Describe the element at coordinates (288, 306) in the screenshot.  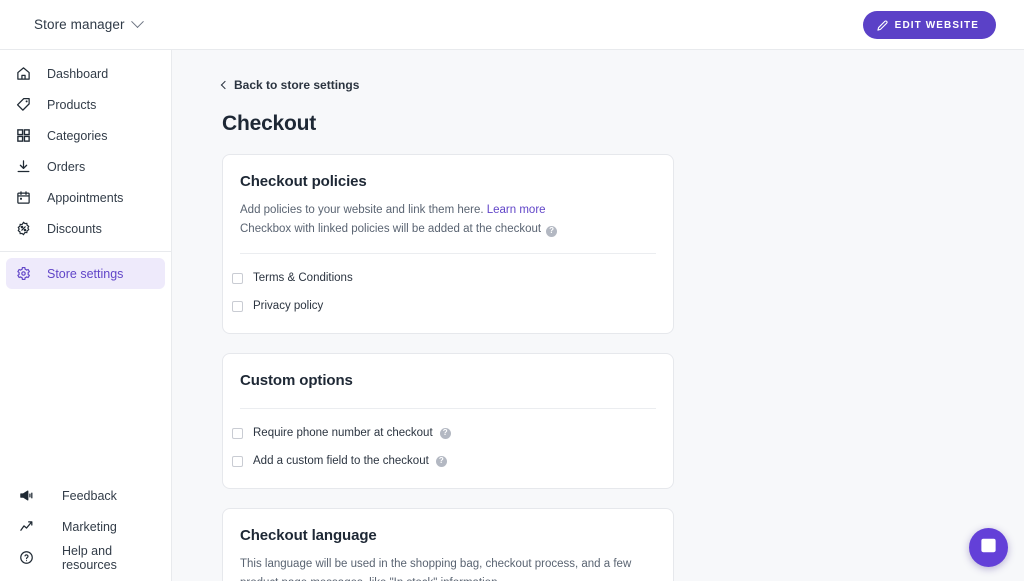
I see `option-label: Privacy policy` at that location.